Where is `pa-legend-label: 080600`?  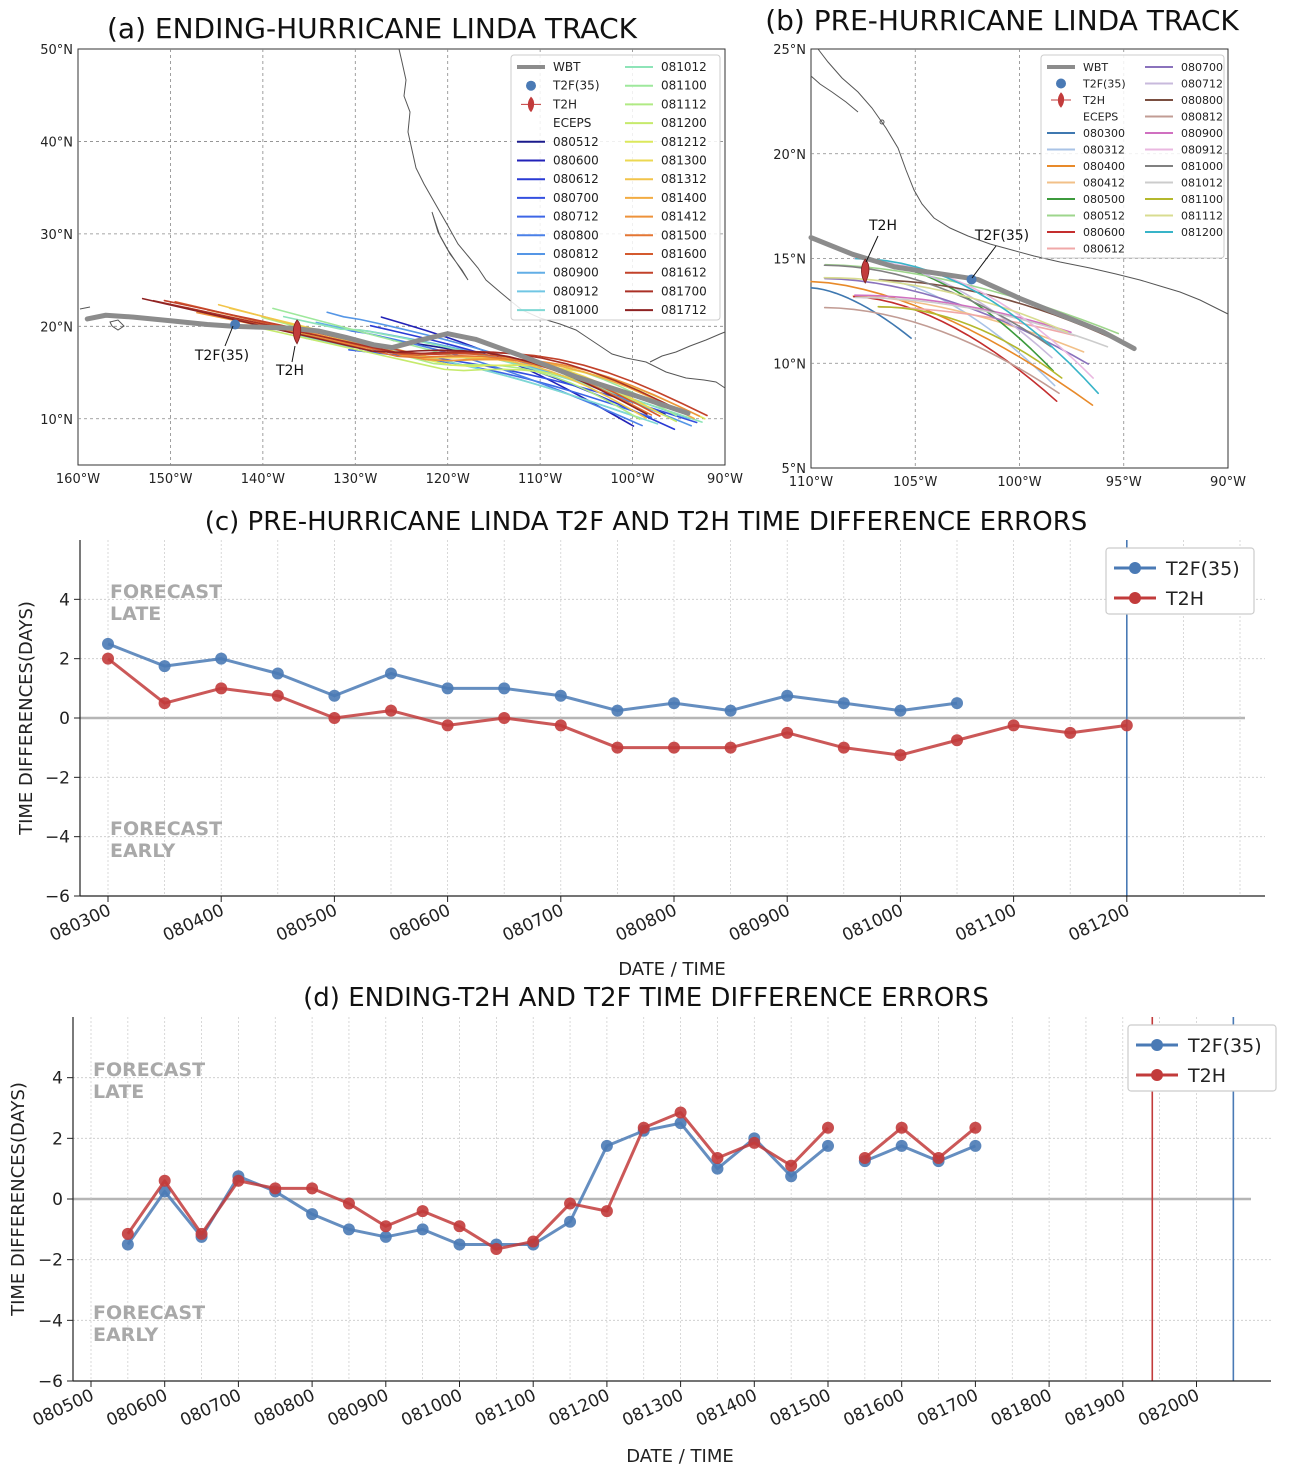 pa-legend-label: 080600 is located at coordinates (576, 161).